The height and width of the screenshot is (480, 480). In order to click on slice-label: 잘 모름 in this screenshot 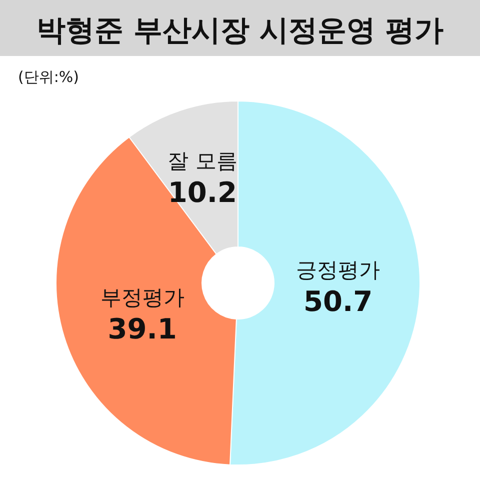, I will do `click(203, 160)`.